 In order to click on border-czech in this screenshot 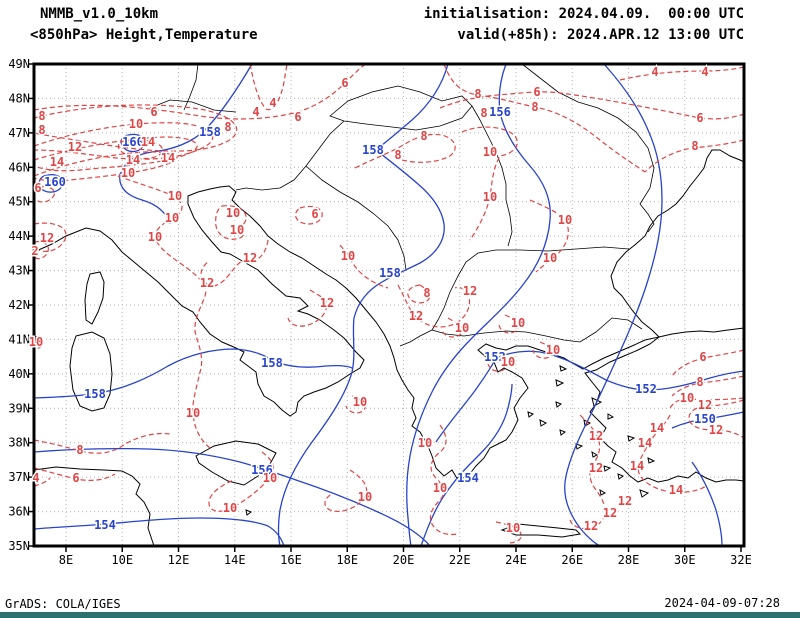, I will do `click(401, 108)`.